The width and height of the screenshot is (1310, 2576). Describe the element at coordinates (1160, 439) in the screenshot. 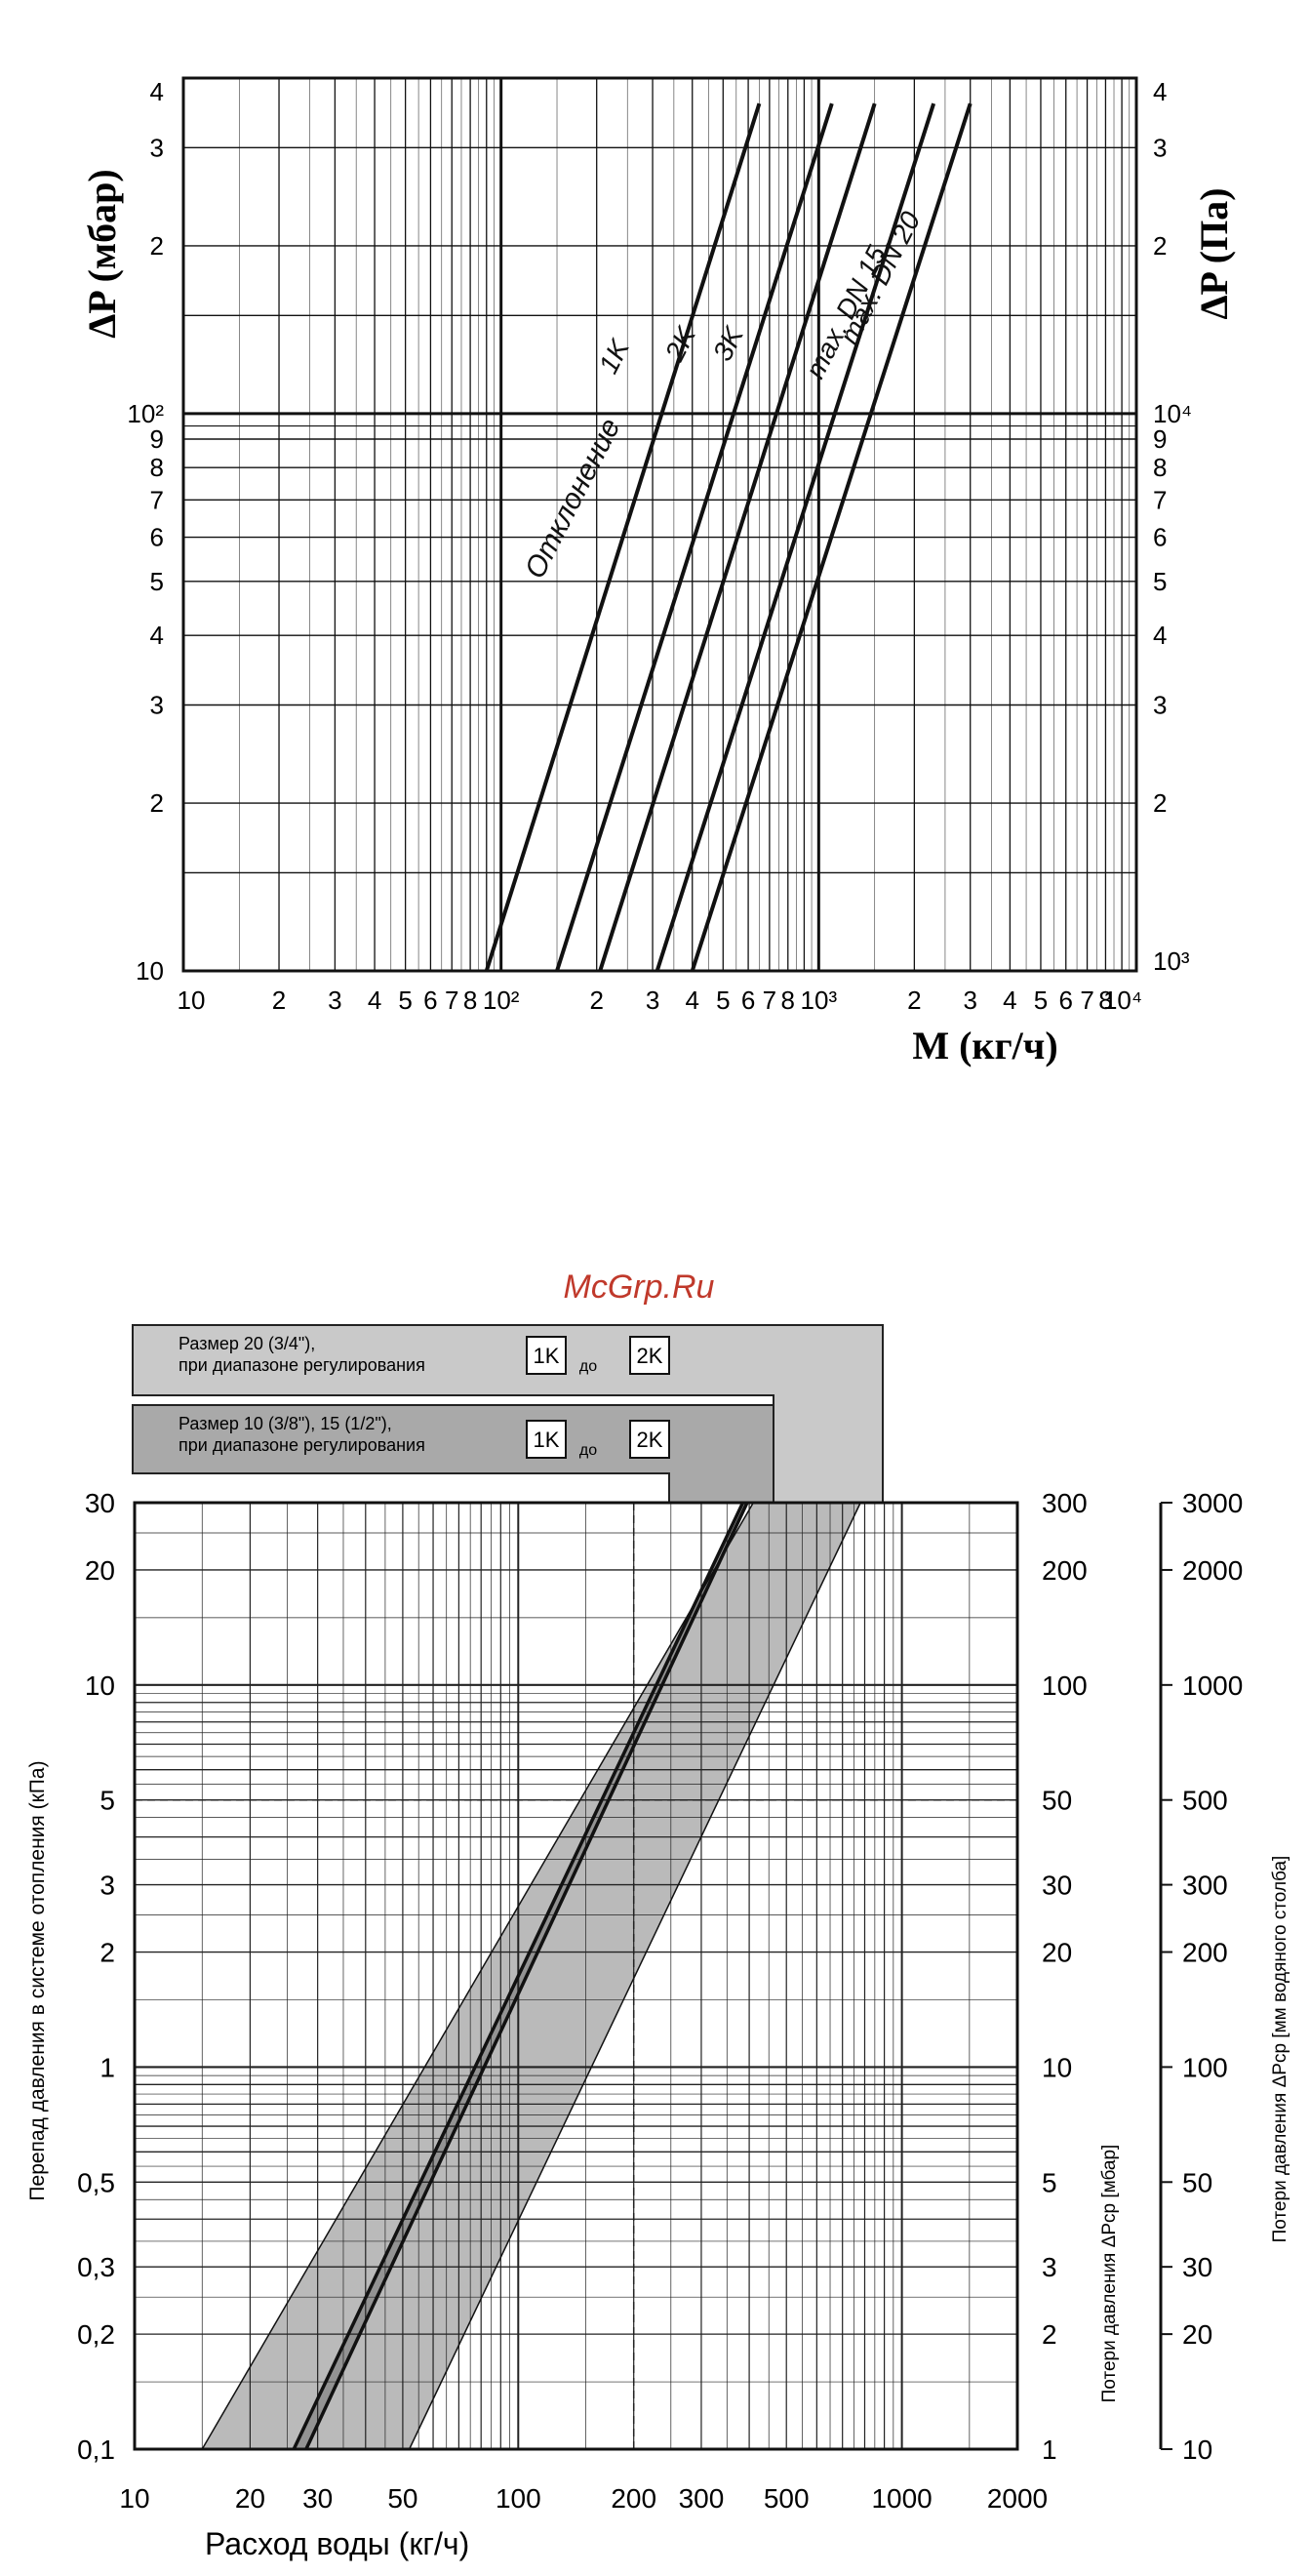

I see `chart-1-y-tick-right: 9` at that location.